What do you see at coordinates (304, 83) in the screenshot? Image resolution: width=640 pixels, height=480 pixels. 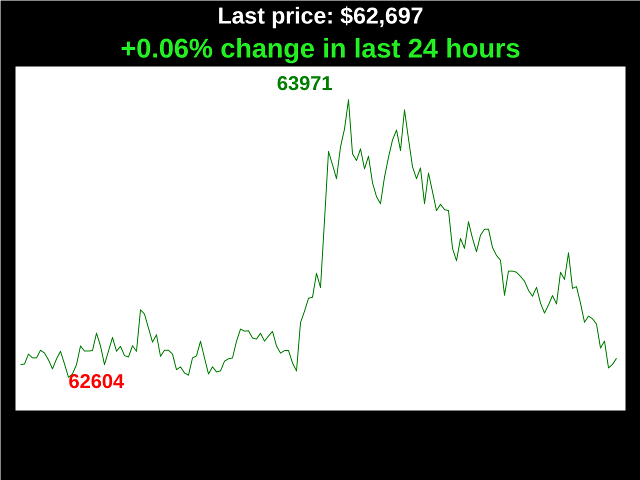 I see `data-label: 63971` at bounding box center [304, 83].